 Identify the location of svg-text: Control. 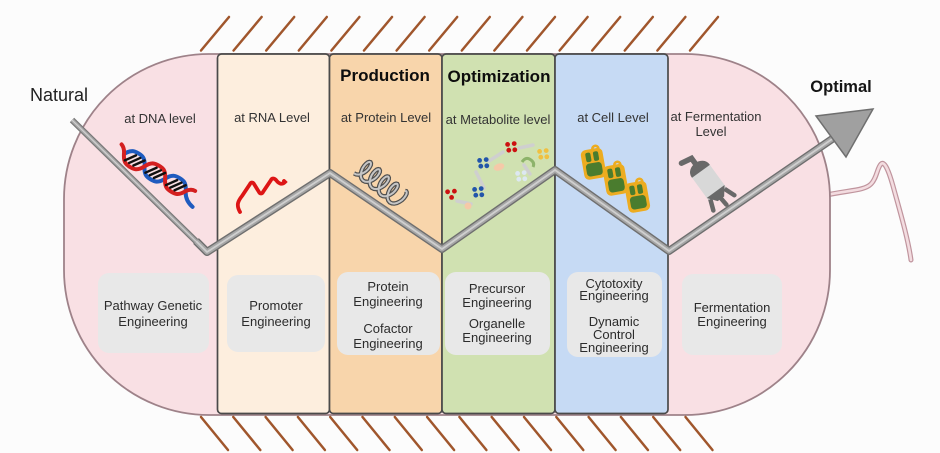
(614, 334).